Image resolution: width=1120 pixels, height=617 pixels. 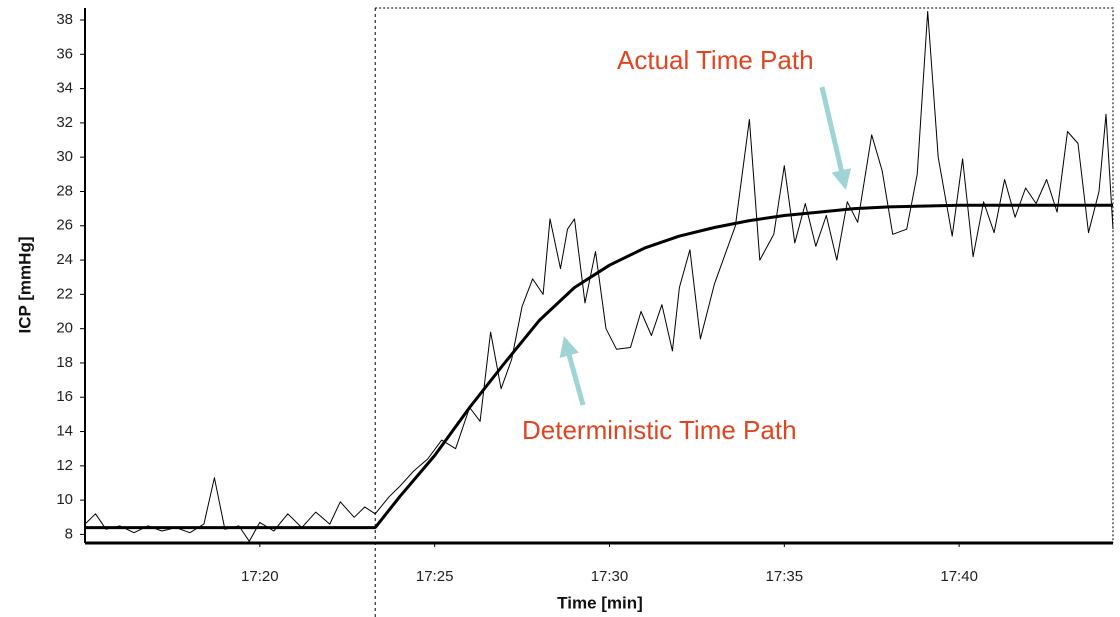 What do you see at coordinates (64, 190) in the screenshot?
I see `y-tick-label: 28` at bounding box center [64, 190].